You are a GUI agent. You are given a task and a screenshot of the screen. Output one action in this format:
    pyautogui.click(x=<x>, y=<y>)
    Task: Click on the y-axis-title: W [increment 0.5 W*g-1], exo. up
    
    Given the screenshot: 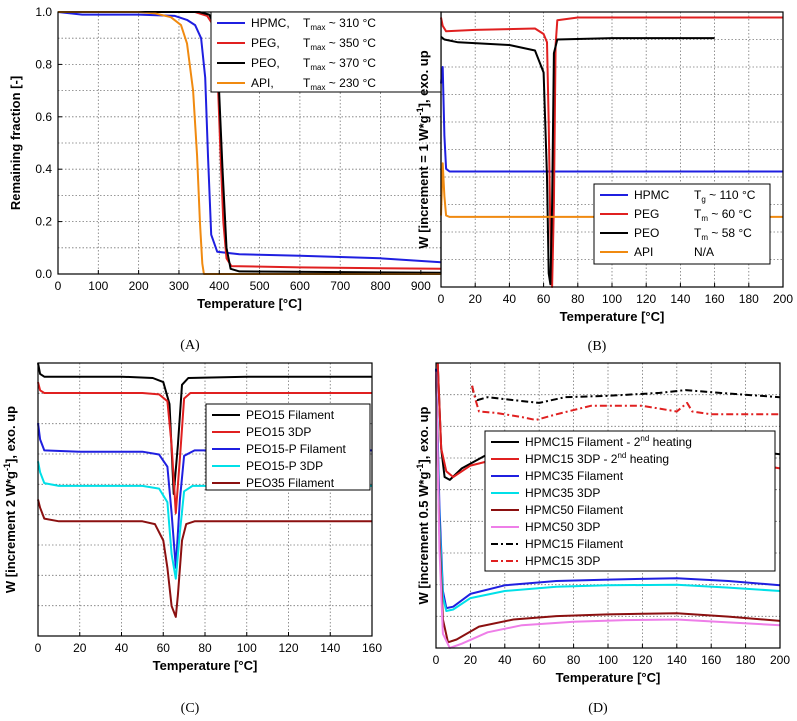 What is the action you would take?
    pyautogui.click(x=423, y=505)
    